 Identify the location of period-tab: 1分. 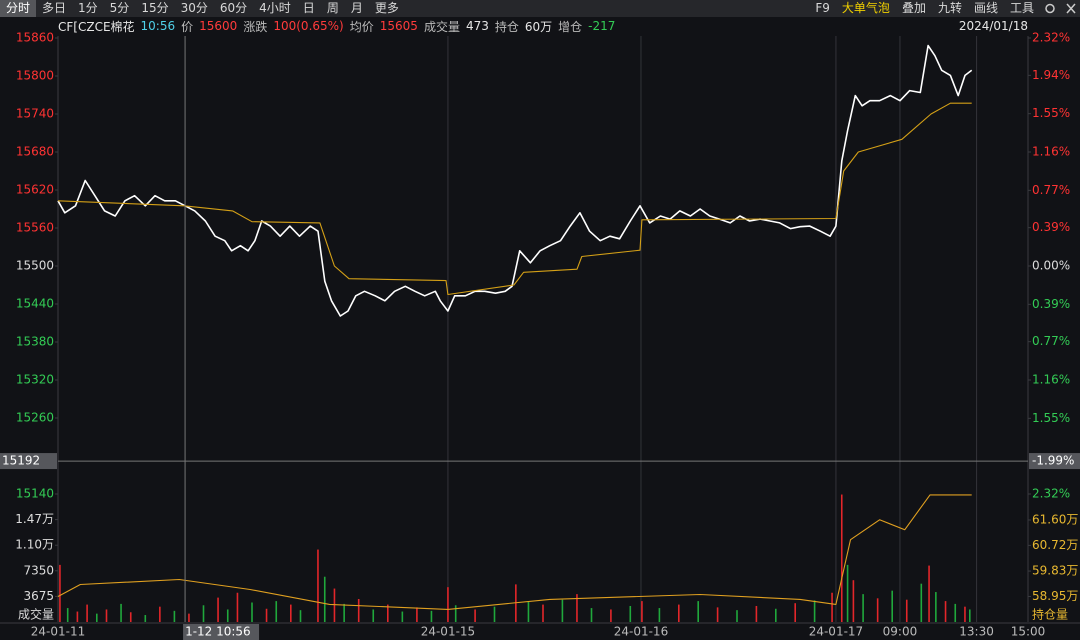
(88, 8).